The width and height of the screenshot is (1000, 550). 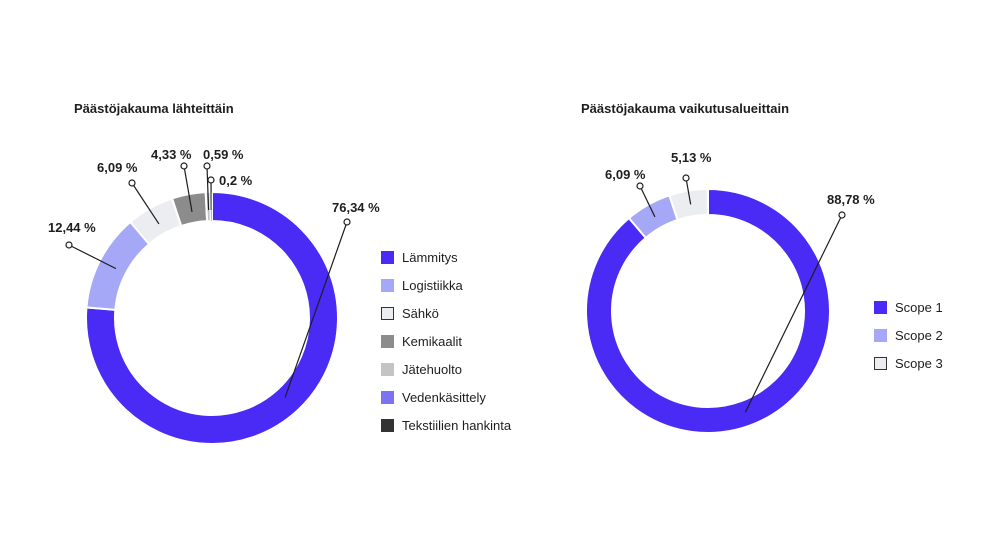 What do you see at coordinates (685, 108) in the screenshot?
I see `chart-title: Päästöjakauma vaikutusalueittain` at bounding box center [685, 108].